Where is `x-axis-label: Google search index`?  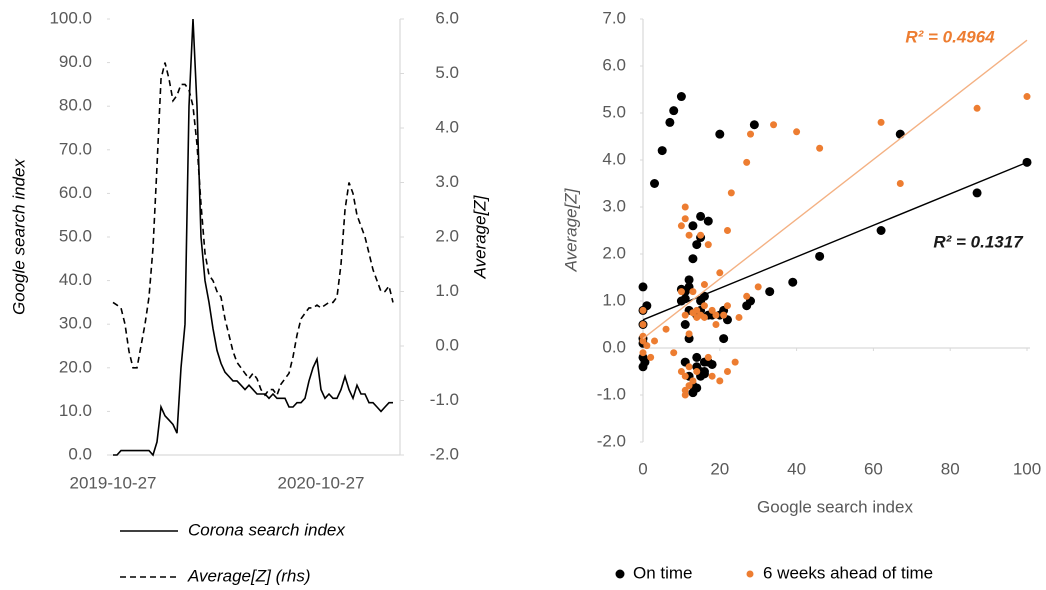 x-axis-label: Google search index is located at coordinates (835, 506).